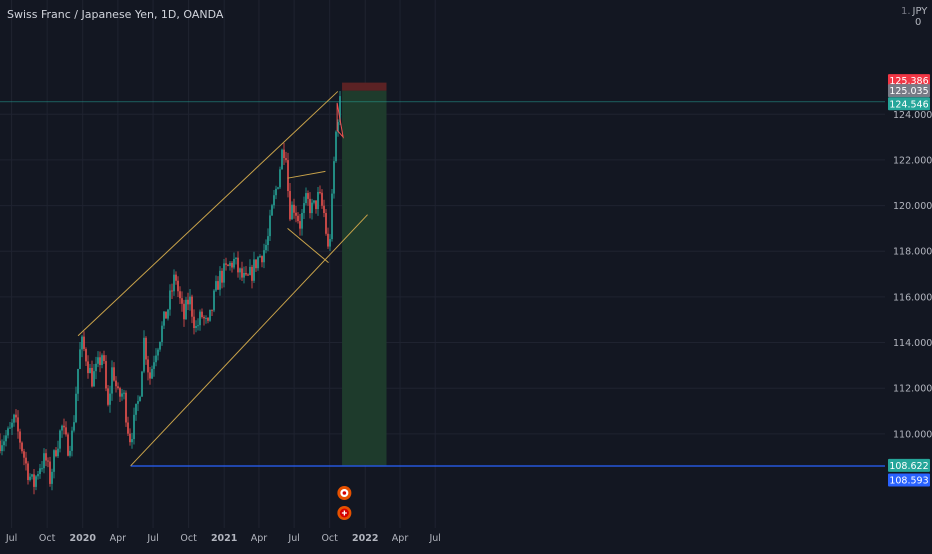 This screenshot has height=554, width=932. I want to click on x-axis-tick-label: 2021, so click(224, 538).